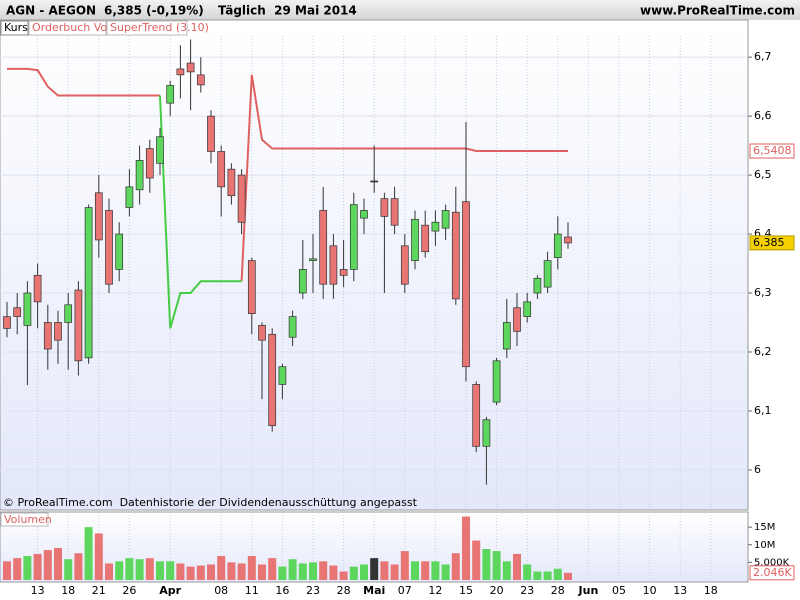 The image size is (800, 600). I want to click on x-tick-label: 05, so click(619, 590).